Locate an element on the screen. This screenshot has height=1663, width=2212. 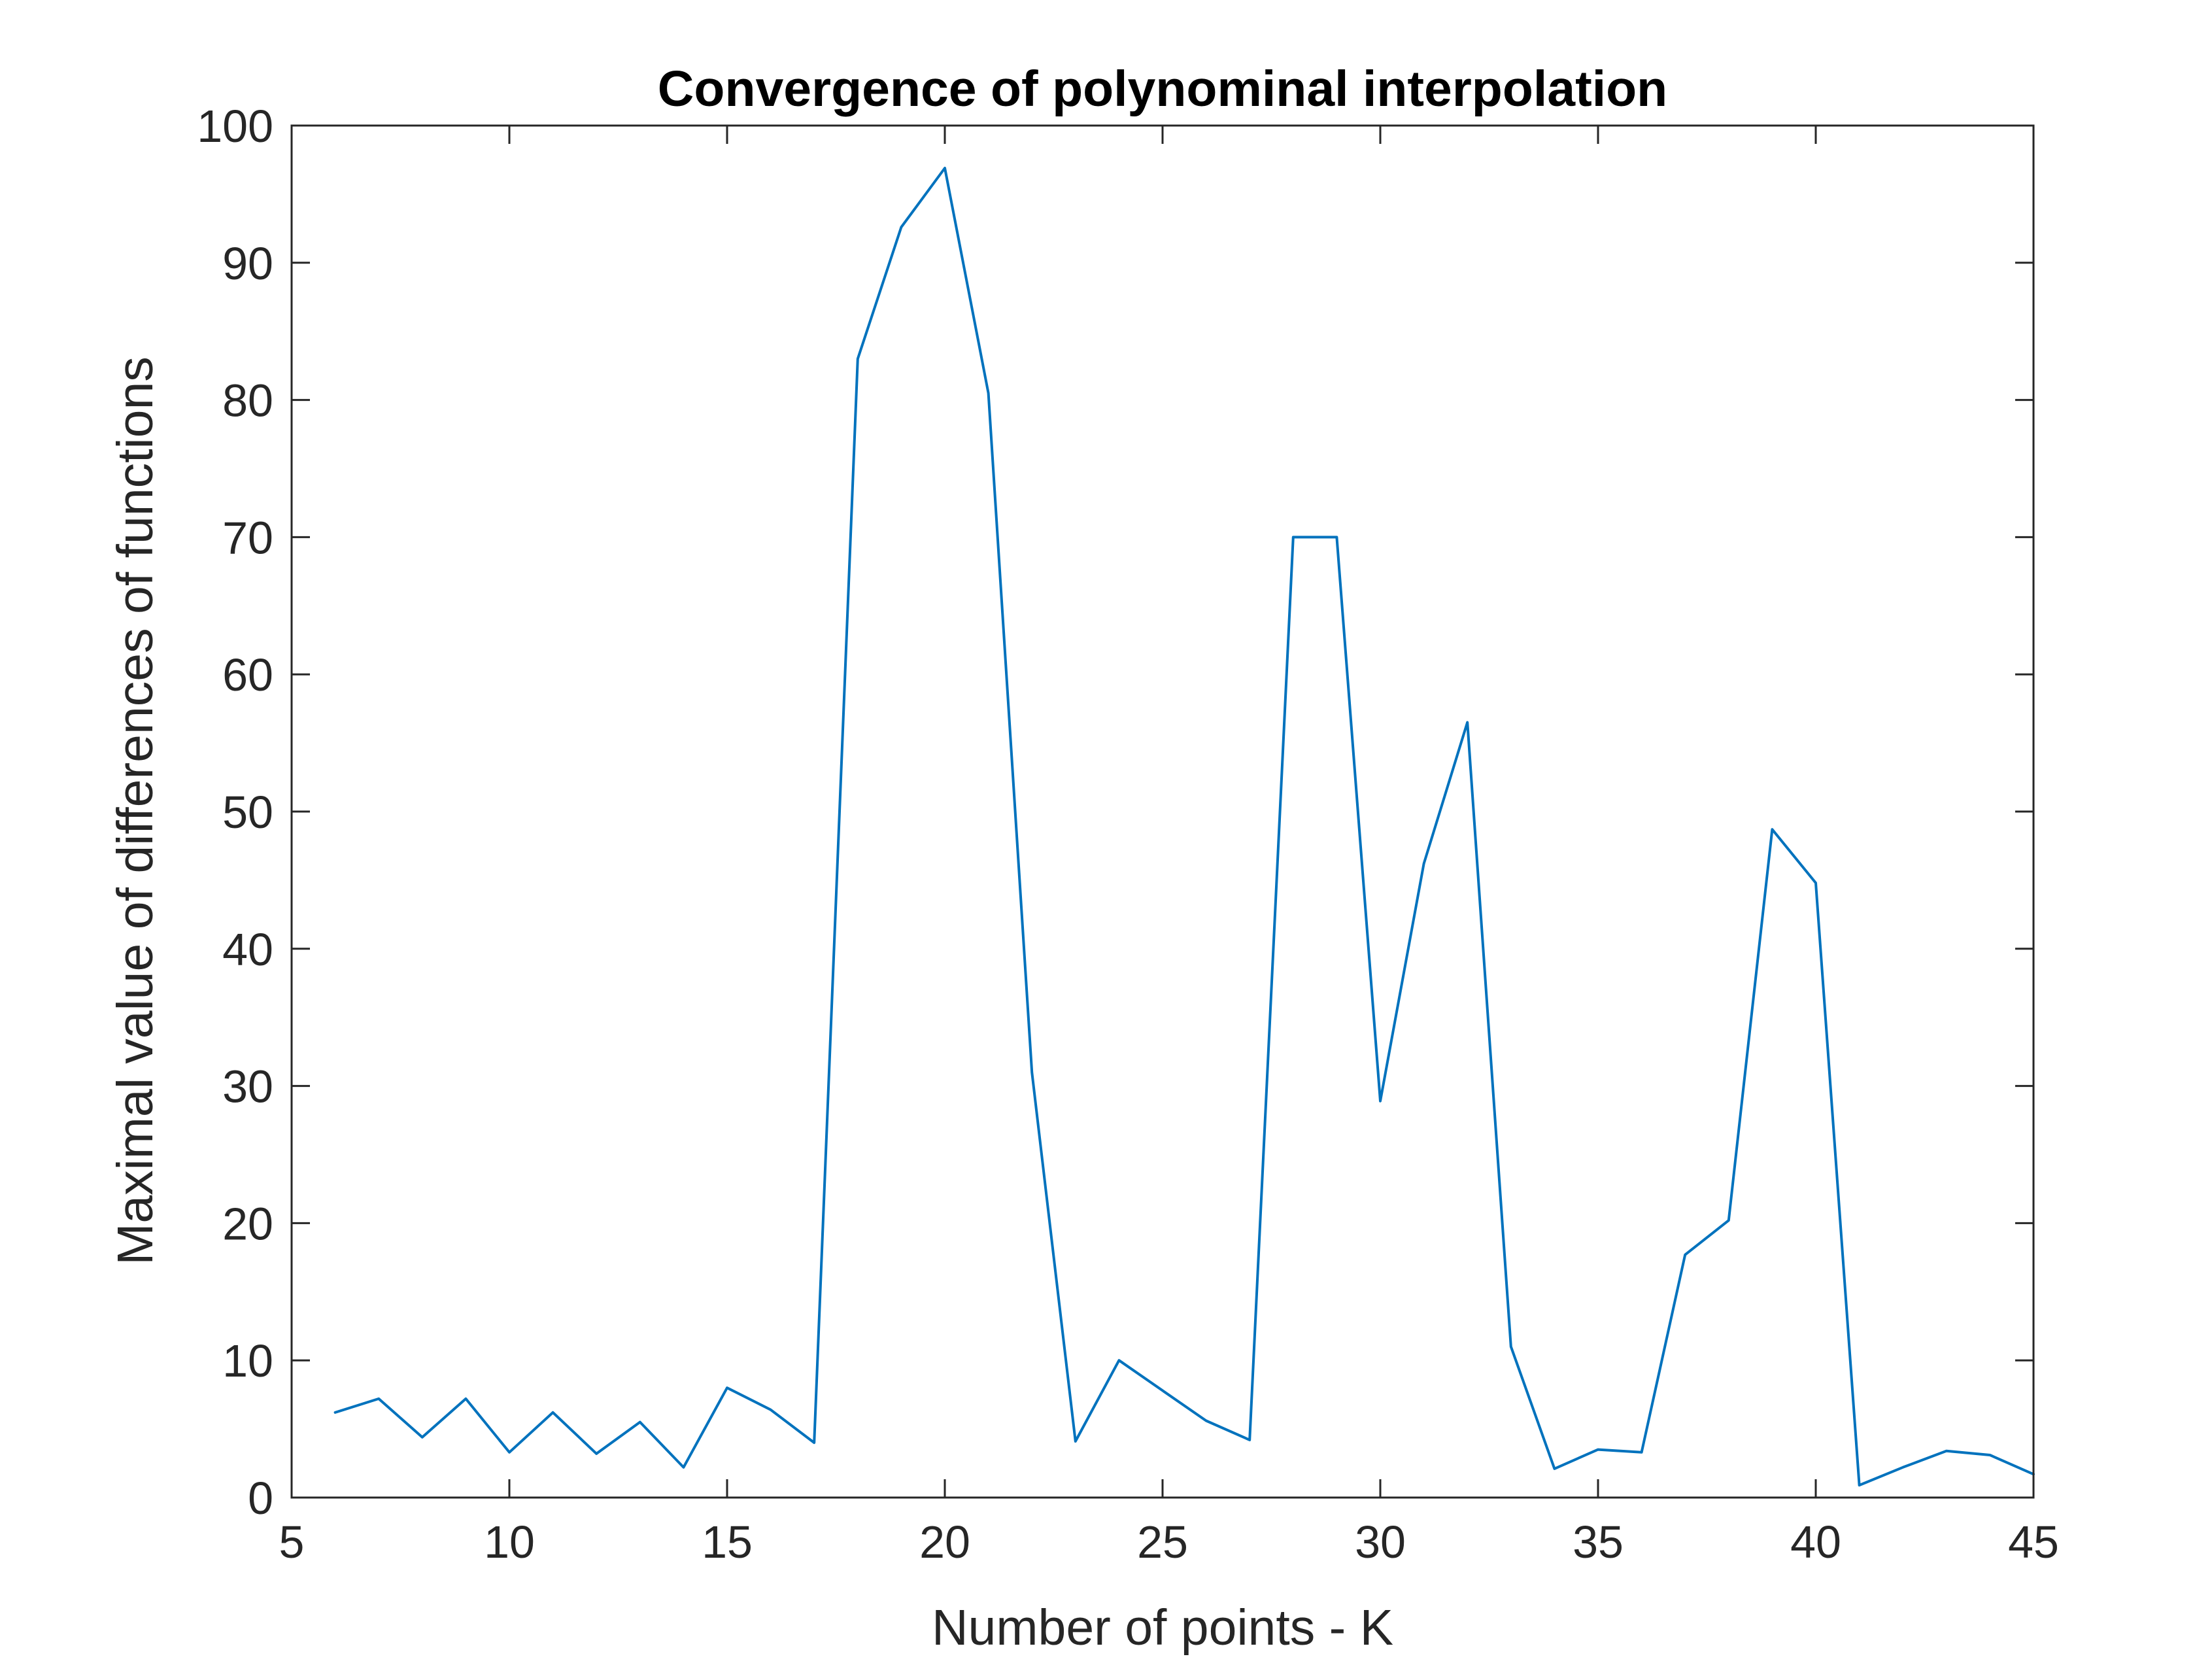
y-tick-label: 70 is located at coordinates (247, 537).